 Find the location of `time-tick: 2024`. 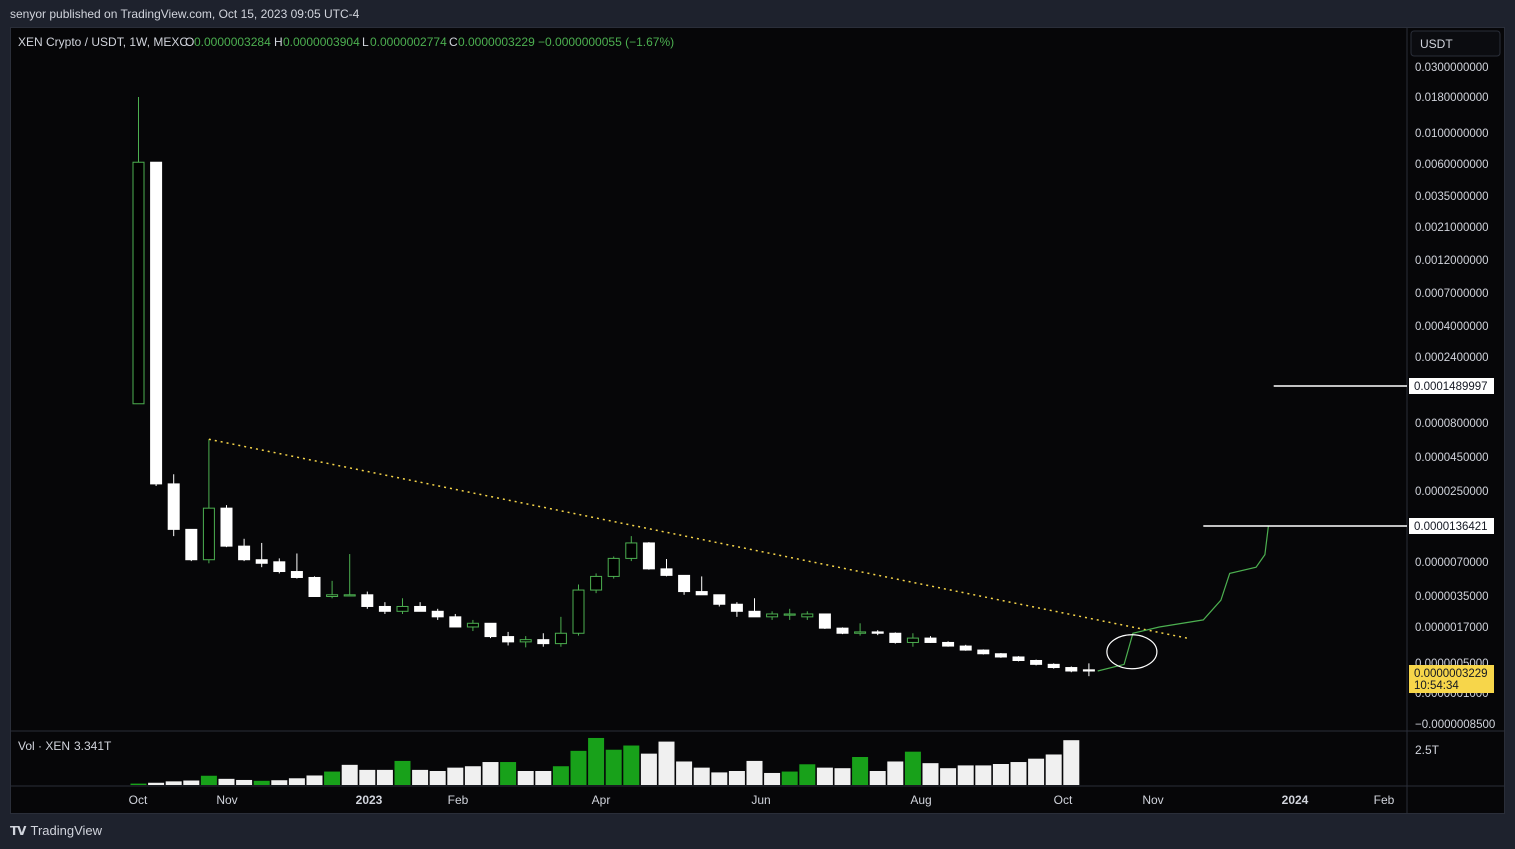

time-tick: 2024 is located at coordinates (1295, 800).